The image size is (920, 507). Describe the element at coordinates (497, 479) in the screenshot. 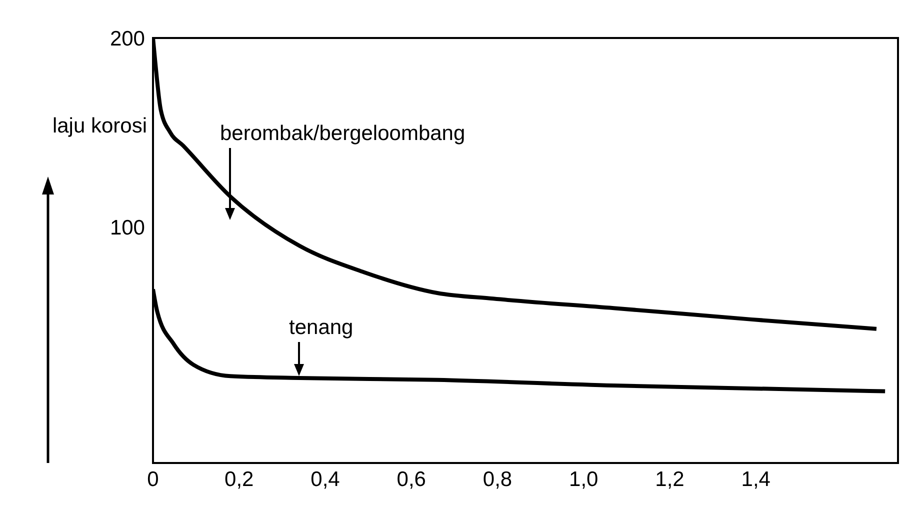

I see `x-tick-label: 0,8` at that location.